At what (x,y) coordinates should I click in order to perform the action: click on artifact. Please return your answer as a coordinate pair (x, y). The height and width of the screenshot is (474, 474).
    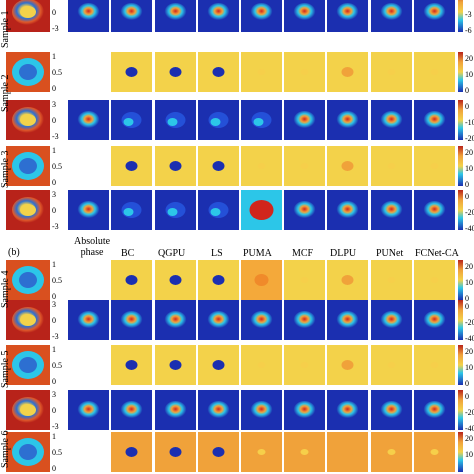
    Looking at the image, I should click on (215, 122).